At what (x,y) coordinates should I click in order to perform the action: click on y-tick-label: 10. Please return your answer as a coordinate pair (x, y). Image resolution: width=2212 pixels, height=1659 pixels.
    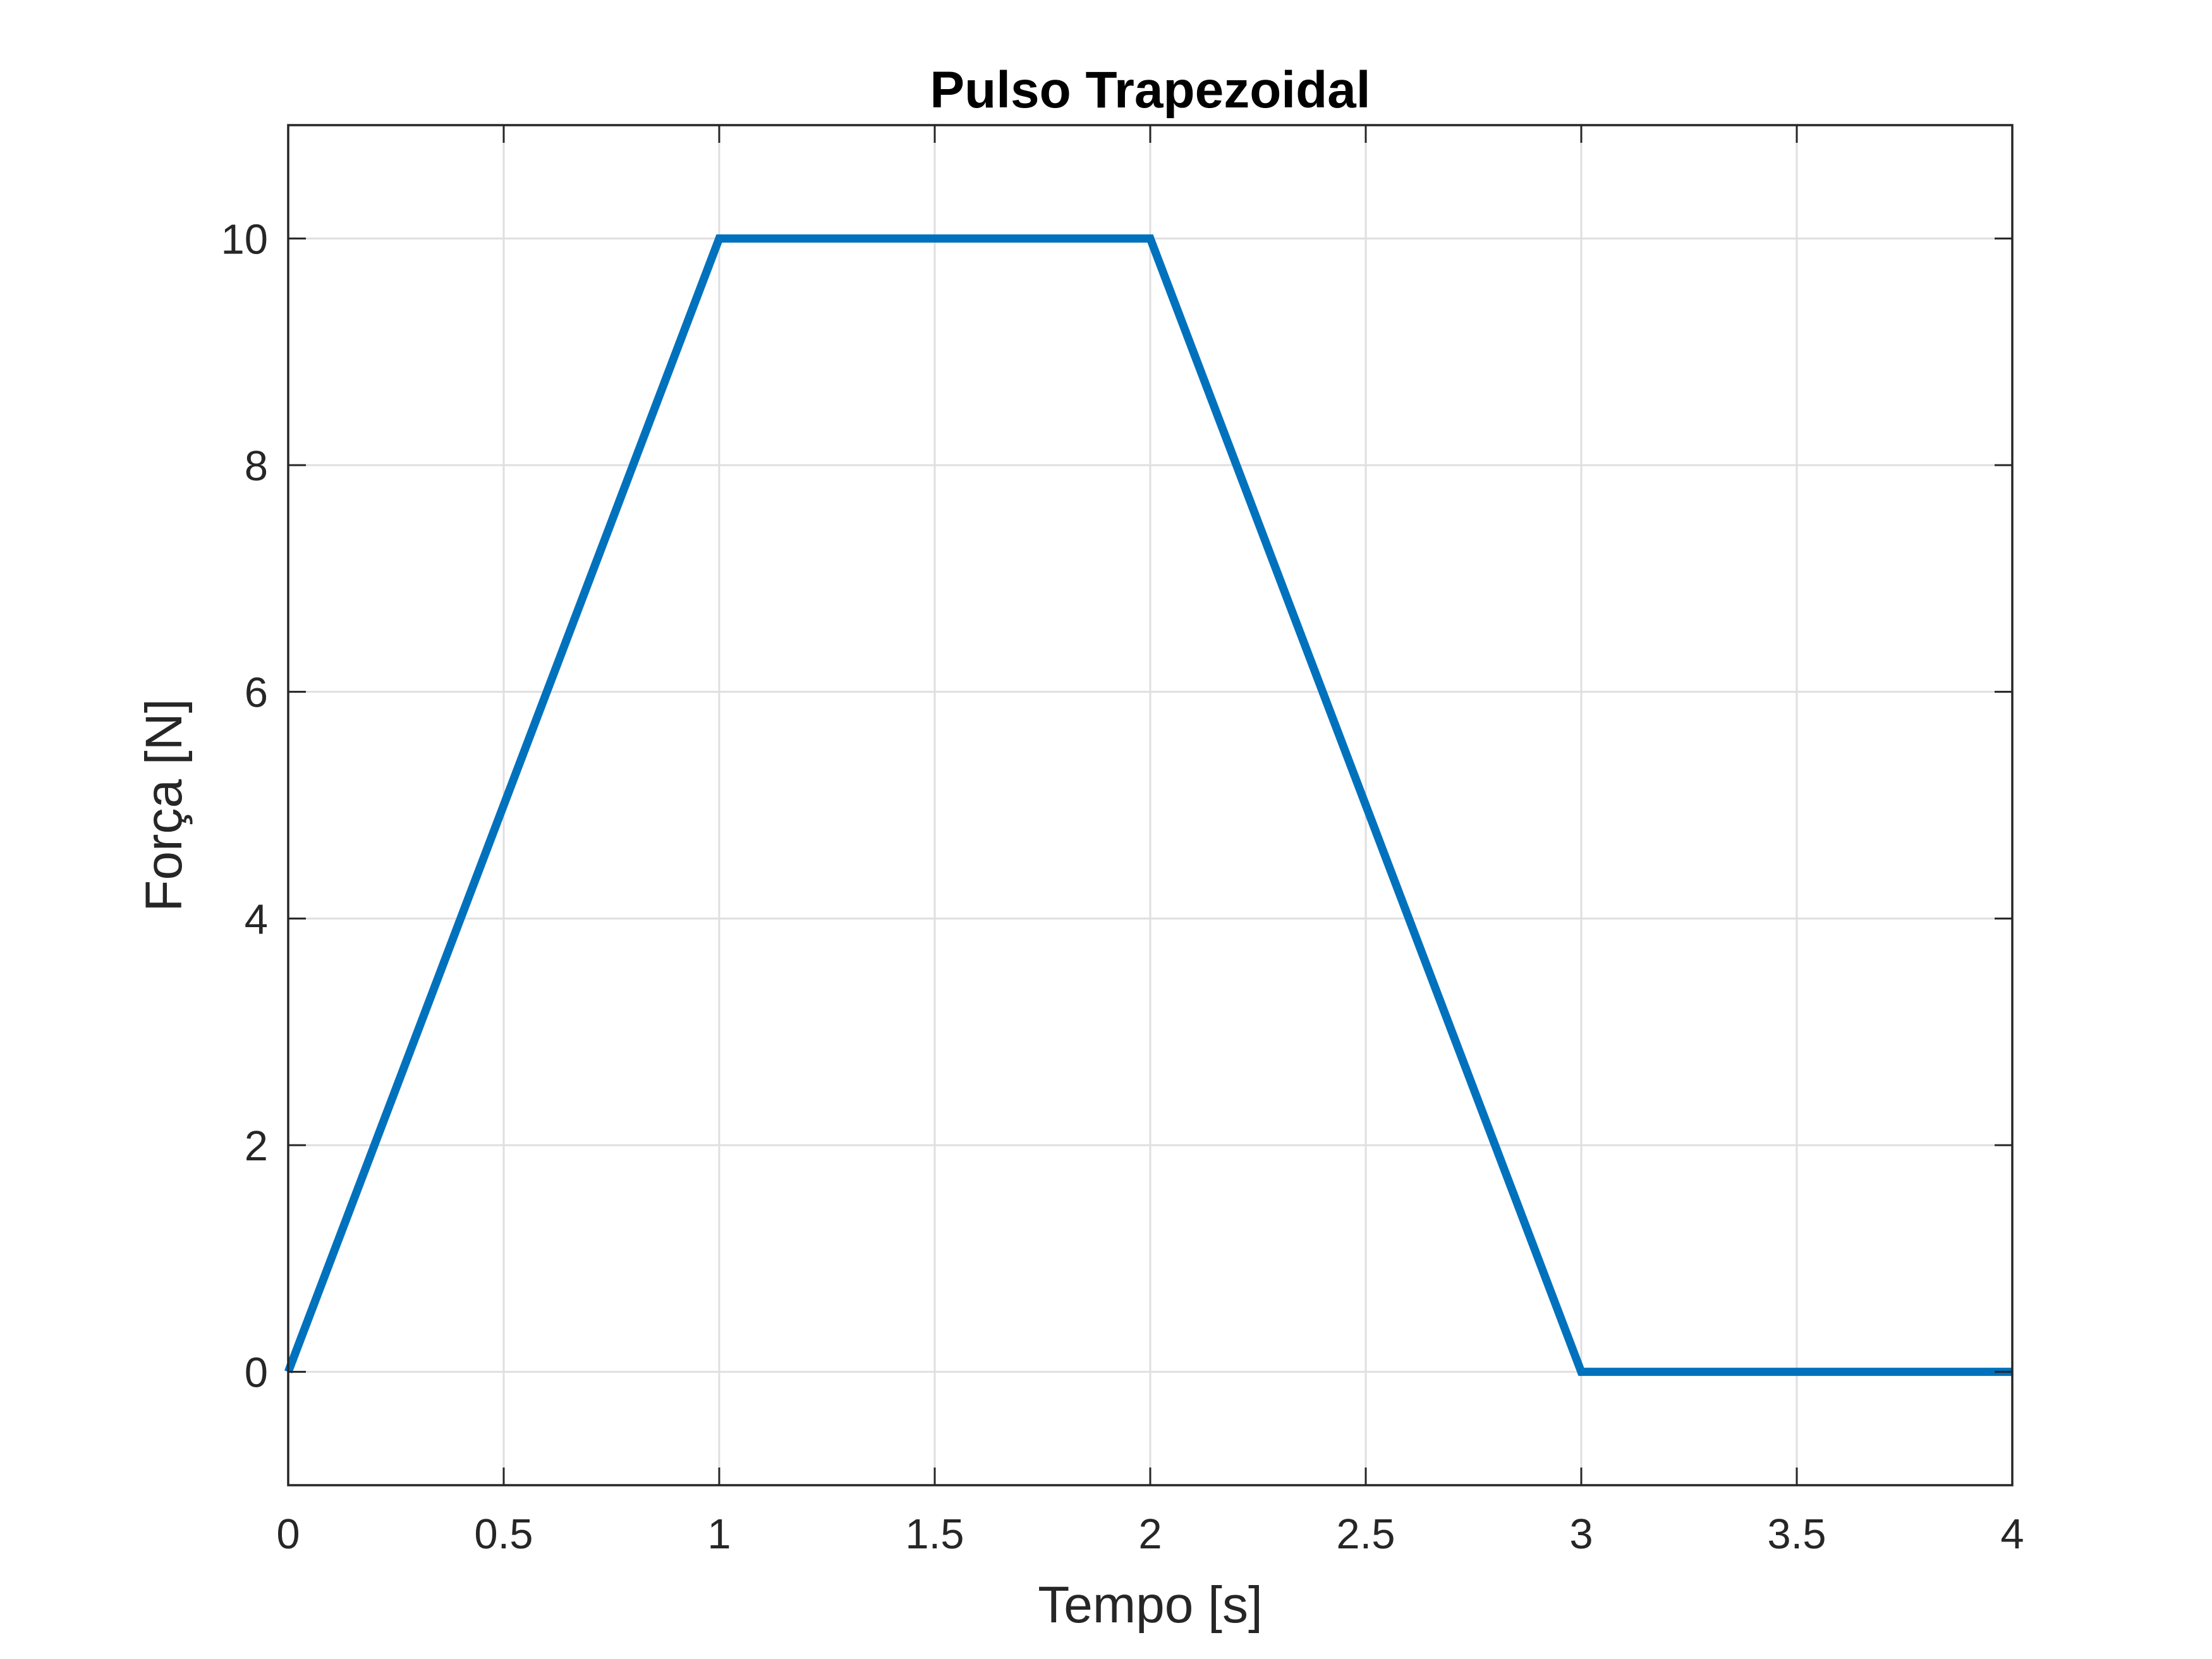
    Looking at the image, I should click on (244, 240).